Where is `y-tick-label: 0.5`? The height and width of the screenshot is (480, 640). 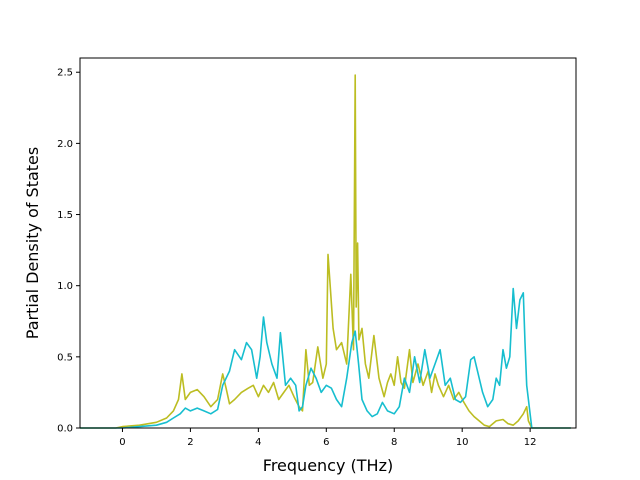 y-tick-label: 0.5 is located at coordinates (65, 357).